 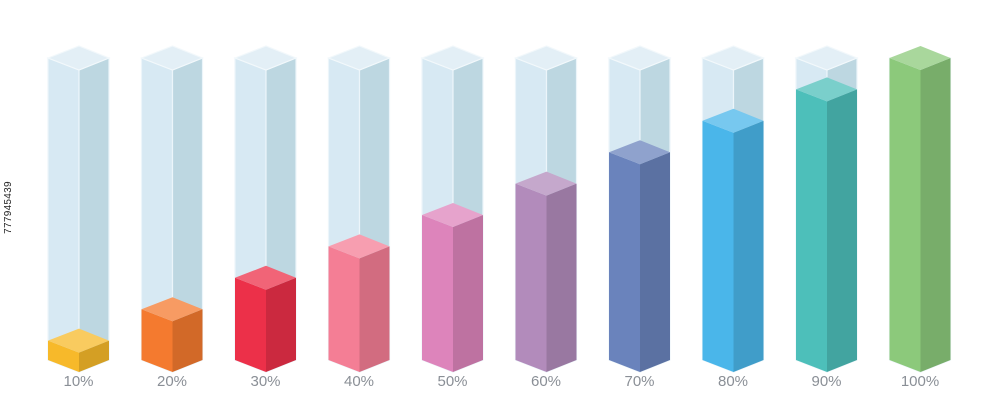 I want to click on tick-label-4: 40%, so click(x=359, y=381).